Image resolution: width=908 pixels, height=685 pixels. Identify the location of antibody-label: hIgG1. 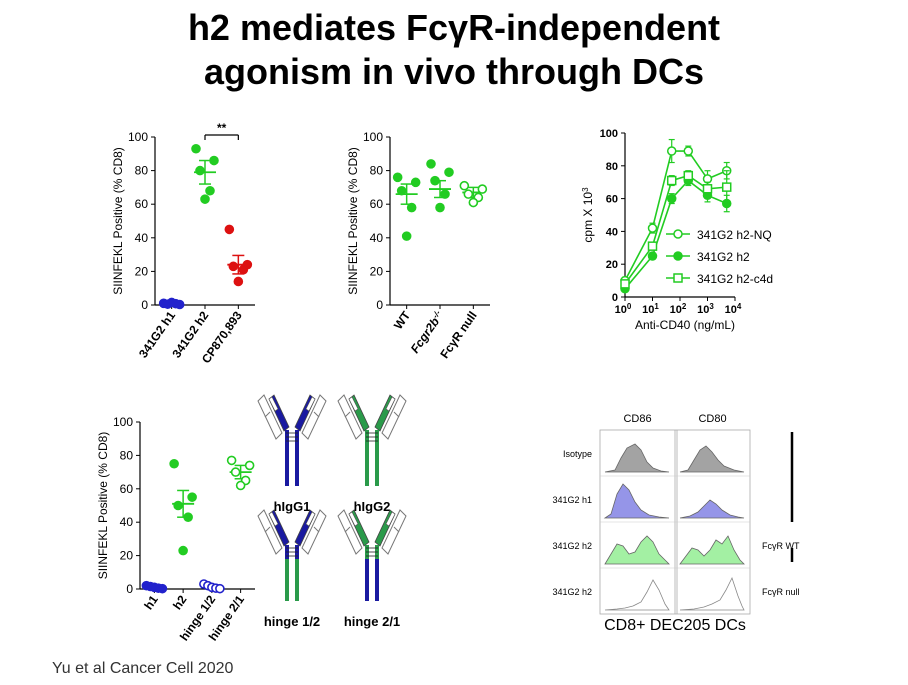
(292, 506).